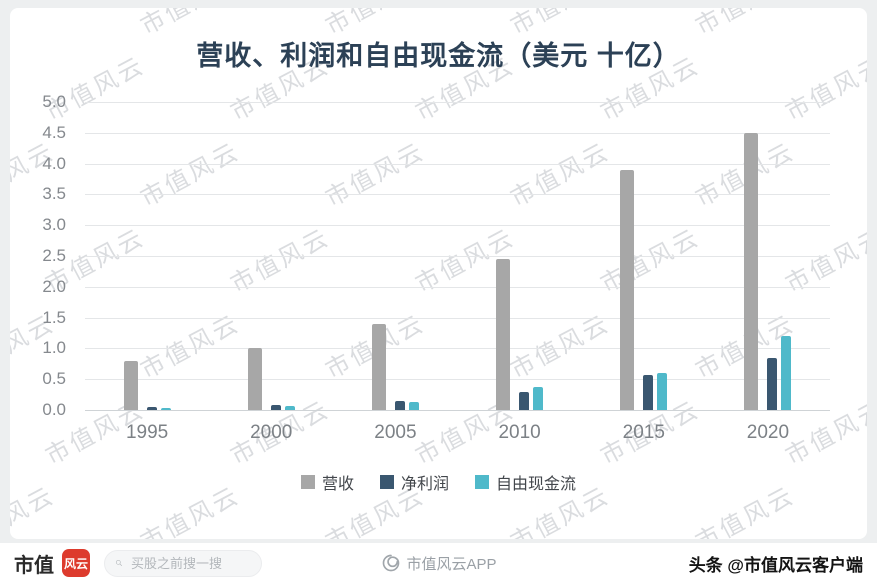 The height and width of the screenshot is (583, 877). What do you see at coordinates (190, 563) in the screenshot?
I see `search-input` at bounding box center [190, 563].